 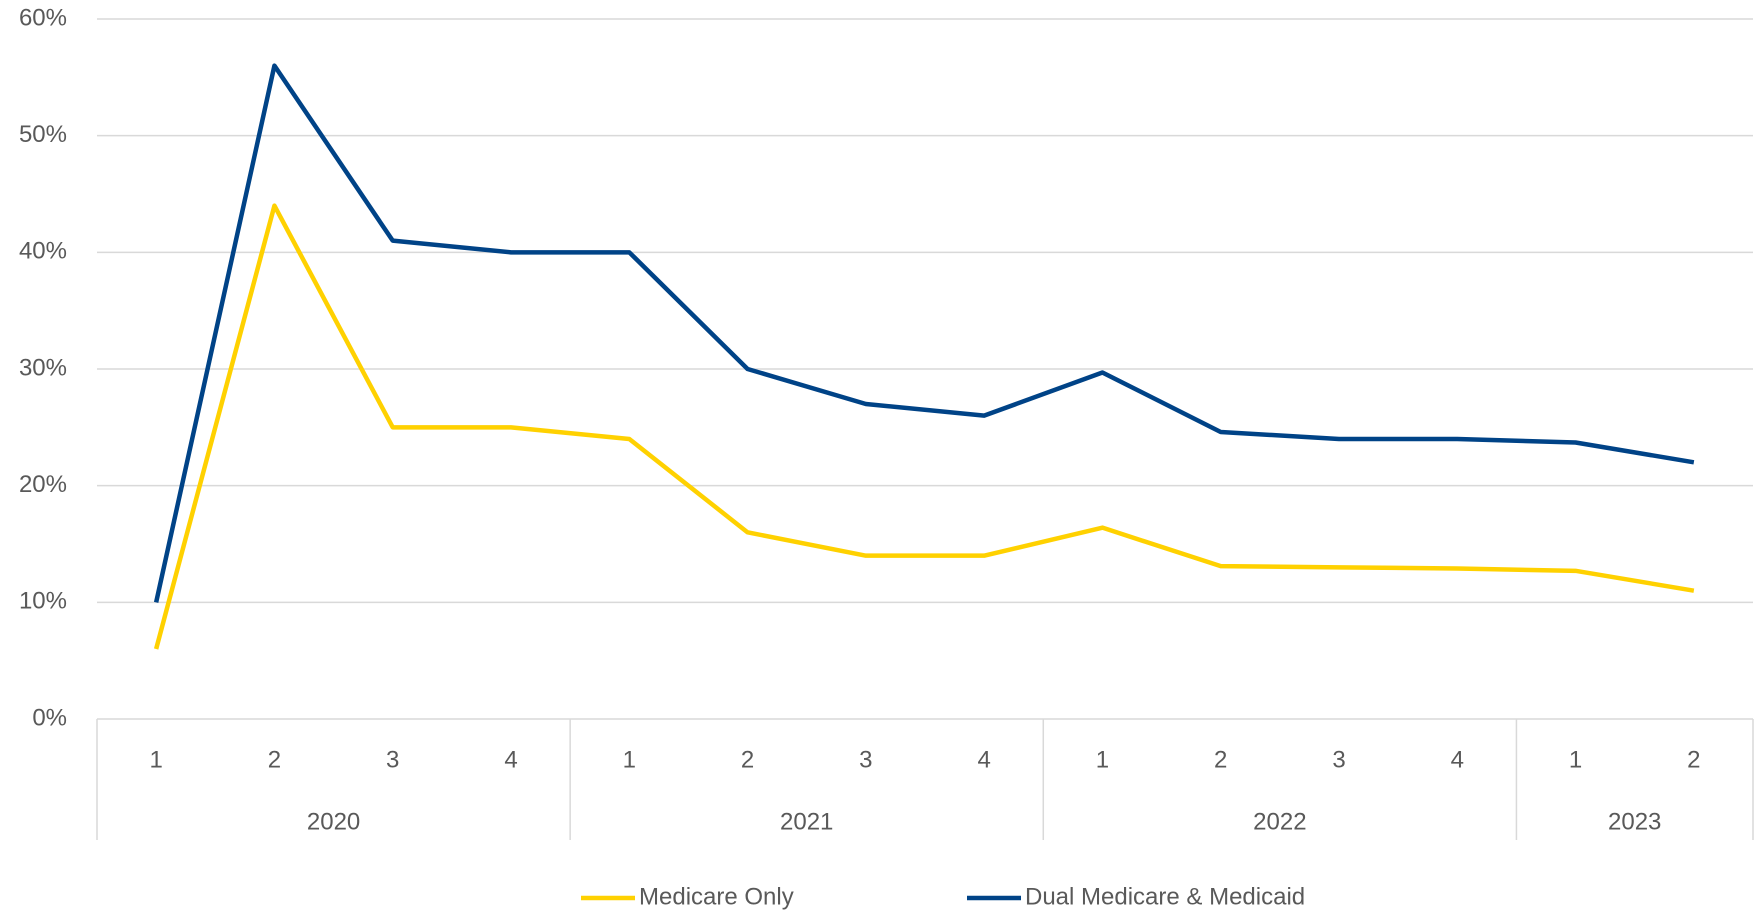 What do you see at coordinates (1165, 896) in the screenshot?
I see `legend-label: Dual Medicare & Medicaid` at bounding box center [1165, 896].